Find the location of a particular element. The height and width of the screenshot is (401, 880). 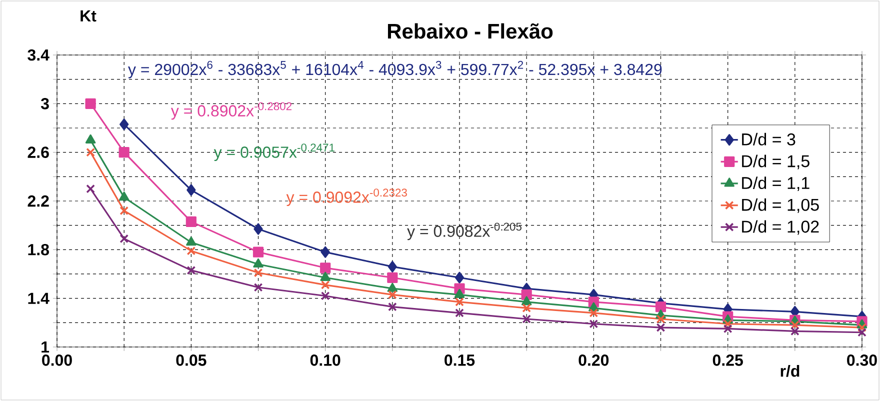

x-tick-label: 0.20 is located at coordinates (593, 360).